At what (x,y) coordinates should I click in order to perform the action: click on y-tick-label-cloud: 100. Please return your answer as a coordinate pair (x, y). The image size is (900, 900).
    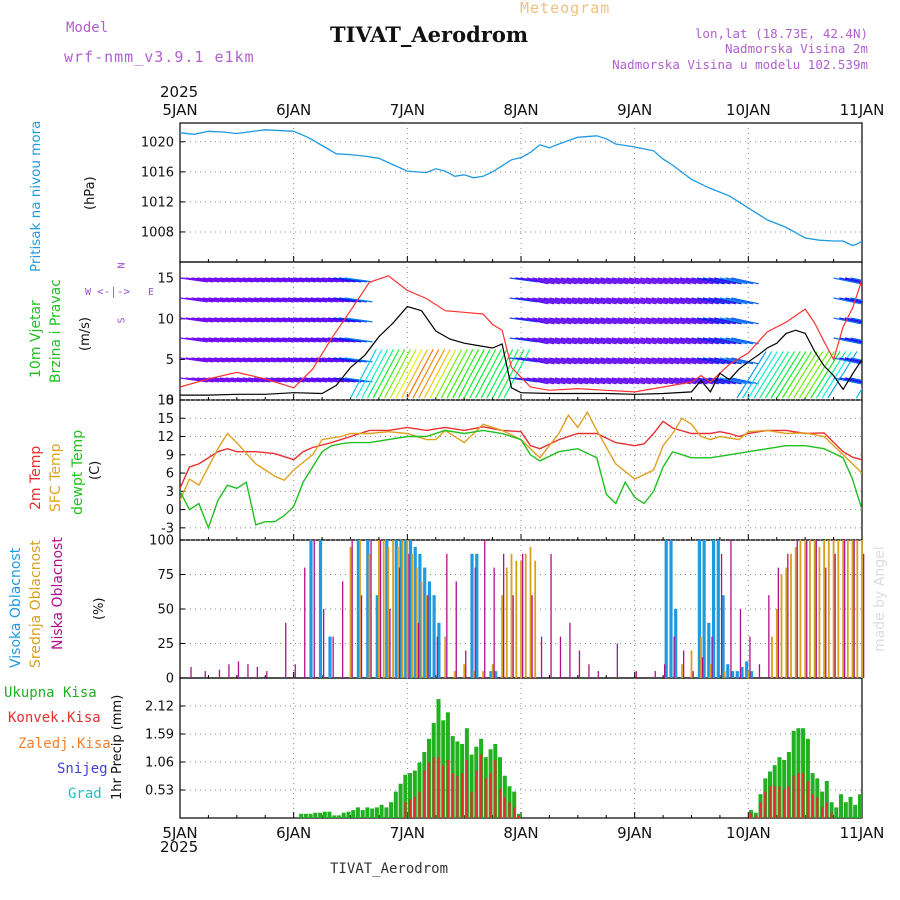
    Looking at the image, I should click on (161, 541).